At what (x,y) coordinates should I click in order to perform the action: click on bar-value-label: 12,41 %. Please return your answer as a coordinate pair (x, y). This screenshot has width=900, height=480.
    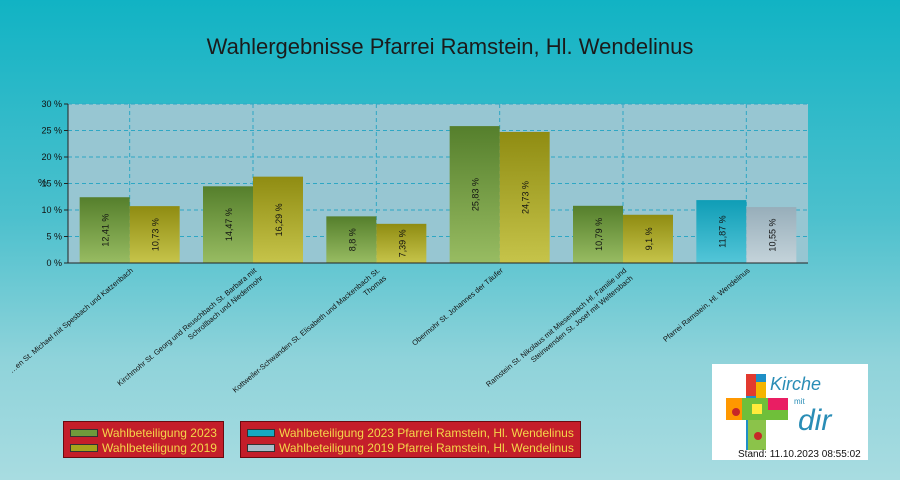
    Looking at the image, I should click on (106, 230).